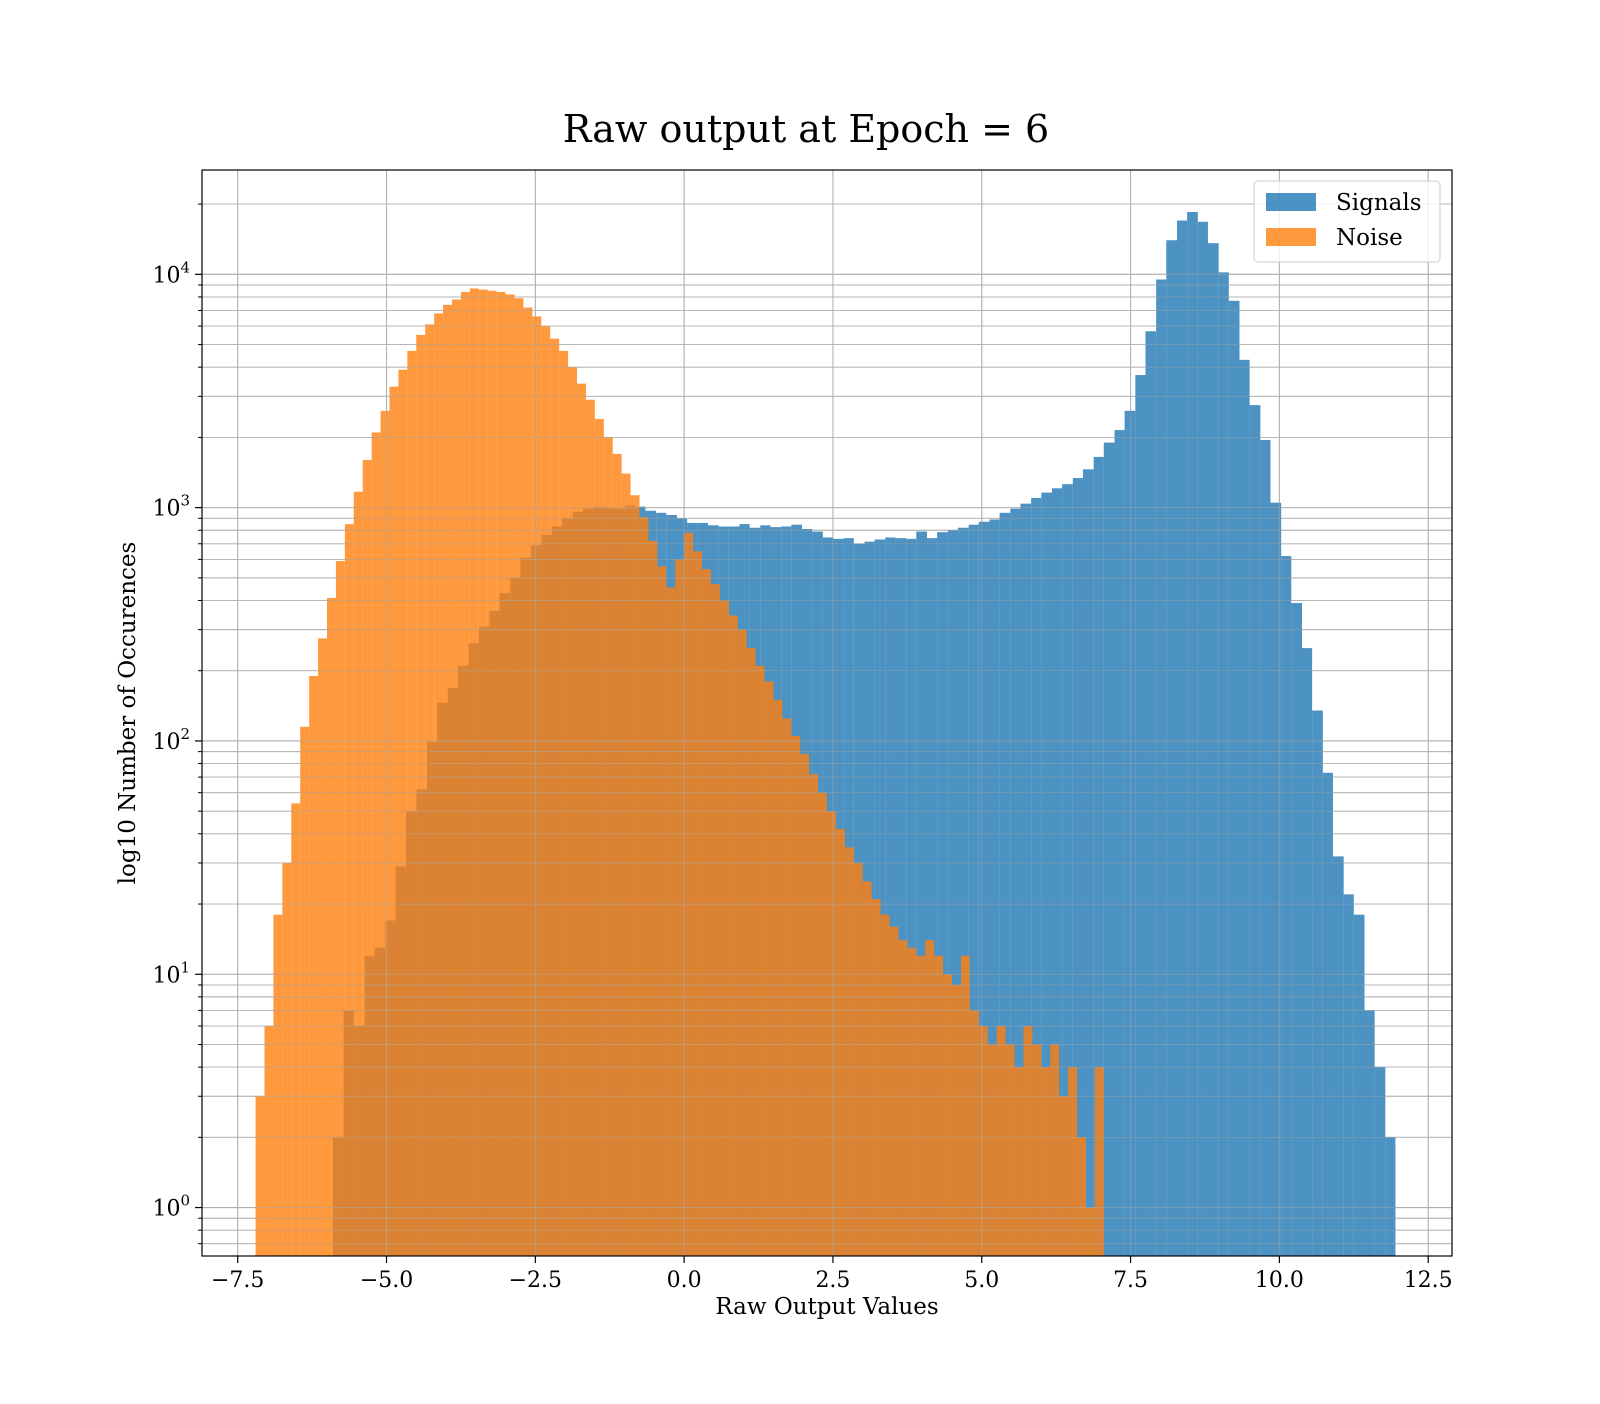 The width and height of the screenshot is (1600, 1404). Describe the element at coordinates (177, 724) in the screenshot. I see `y-axis: 100 101 102 103 104` at that location.